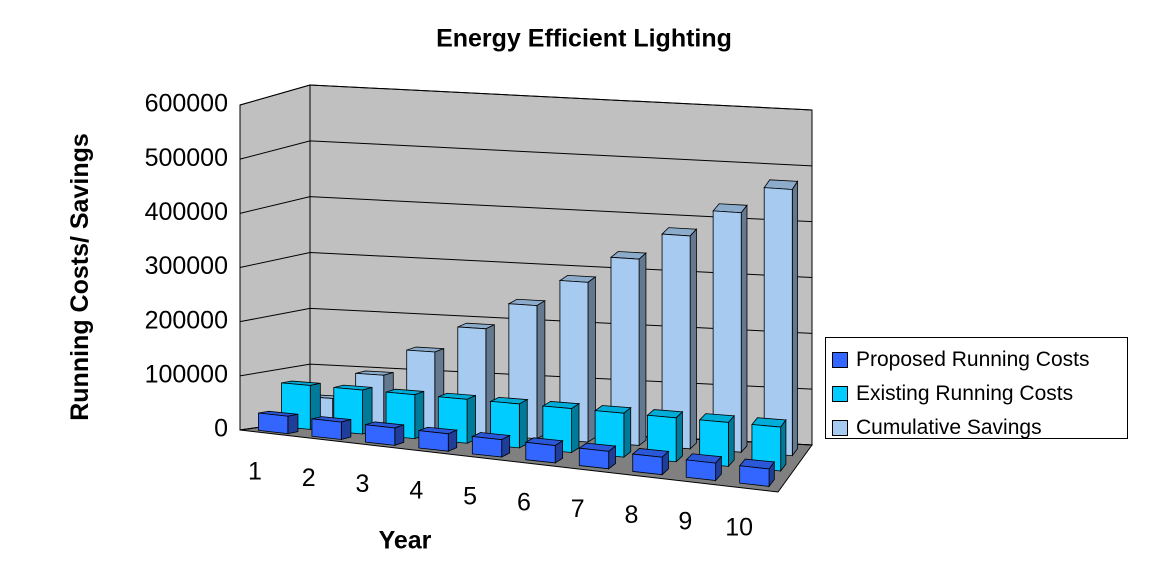 The height and width of the screenshot is (587, 1151). What do you see at coordinates (632, 515) in the screenshot?
I see `x-tick-label: 8` at bounding box center [632, 515].